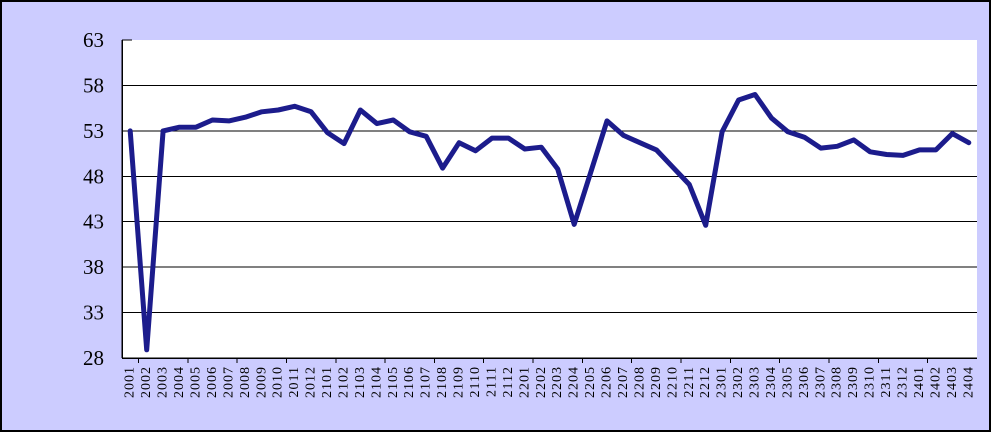 This screenshot has height=432, width=991. I want to click on y-axis-label: 28, so click(93, 358).